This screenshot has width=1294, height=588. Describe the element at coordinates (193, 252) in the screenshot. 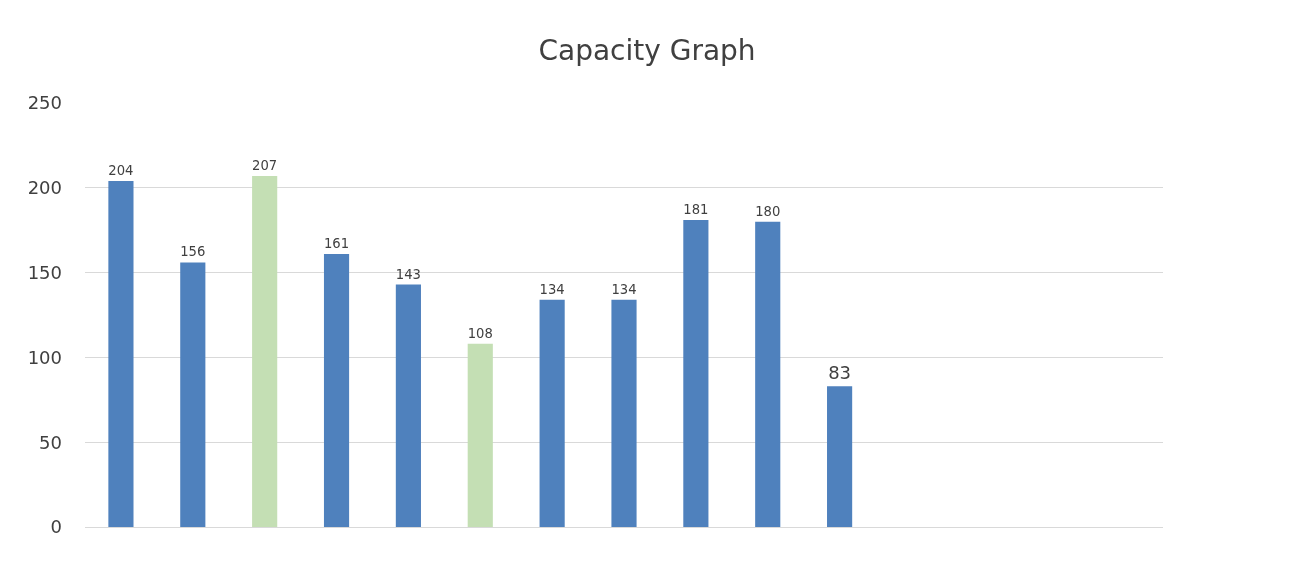

I see `data-label: 156` at that location.